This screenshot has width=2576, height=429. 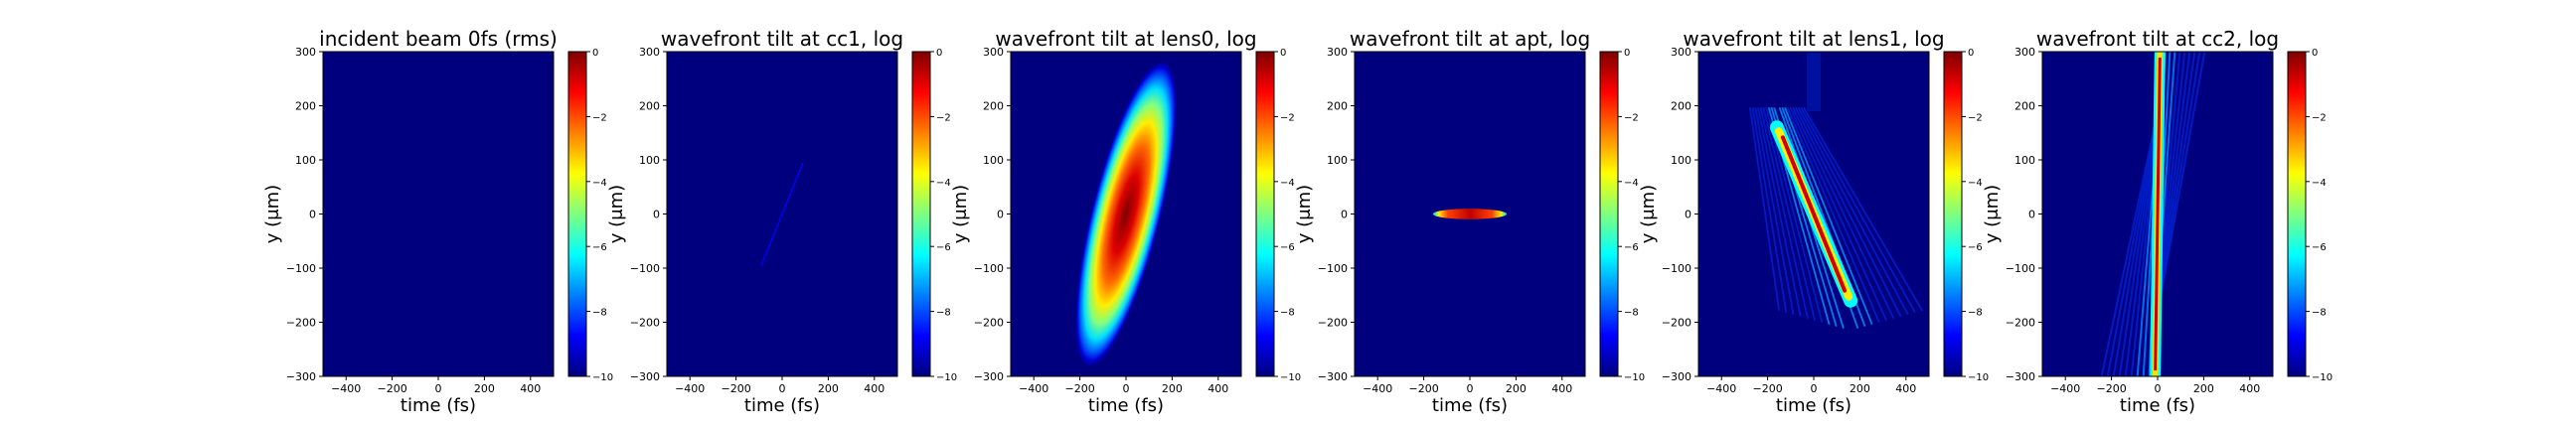 What do you see at coordinates (438, 214) in the screenshot?
I see `heatmap-background` at bounding box center [438, 214].